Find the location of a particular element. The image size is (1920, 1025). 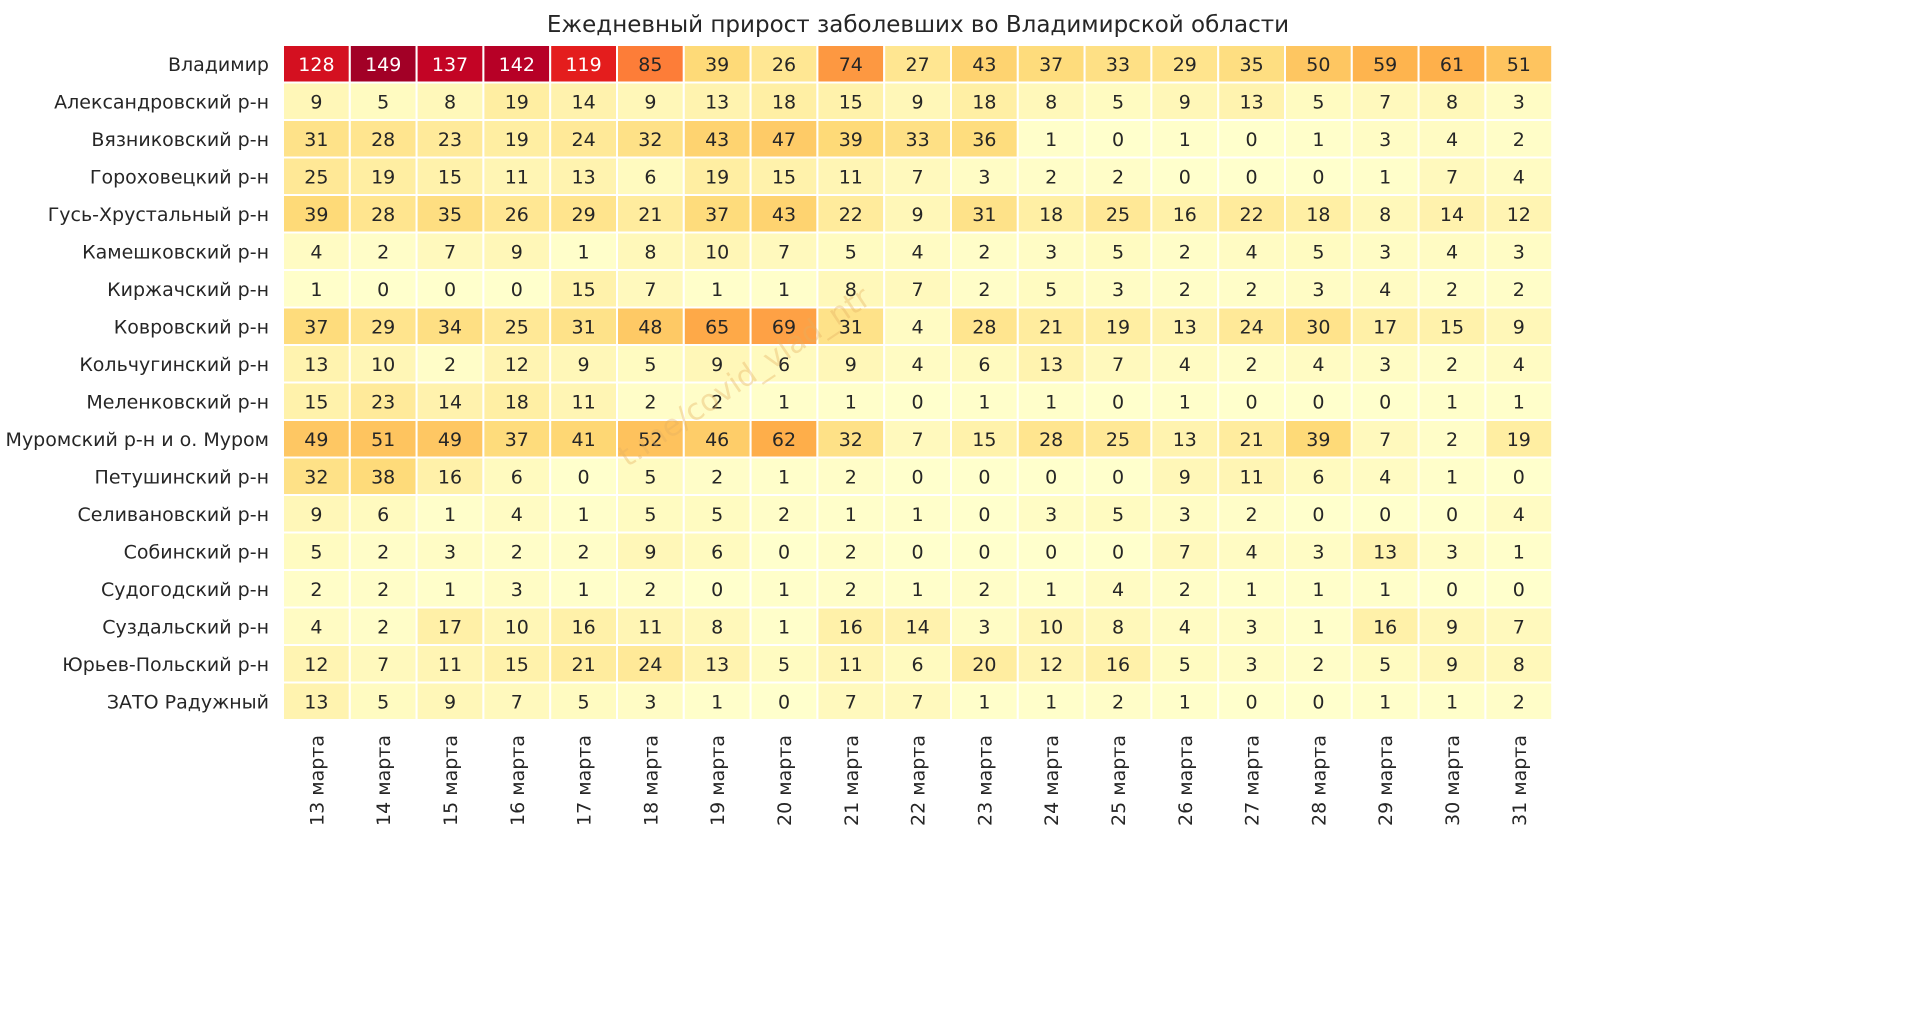

cell-value-label: 16 is located at coordinates (851, 627).